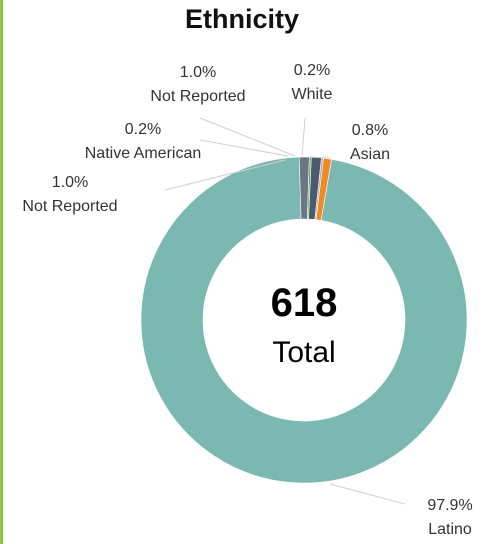  Describe the element at coordinates (450, 529) in the screenshot. I see `slice-category-label-0: Latino` at that location.